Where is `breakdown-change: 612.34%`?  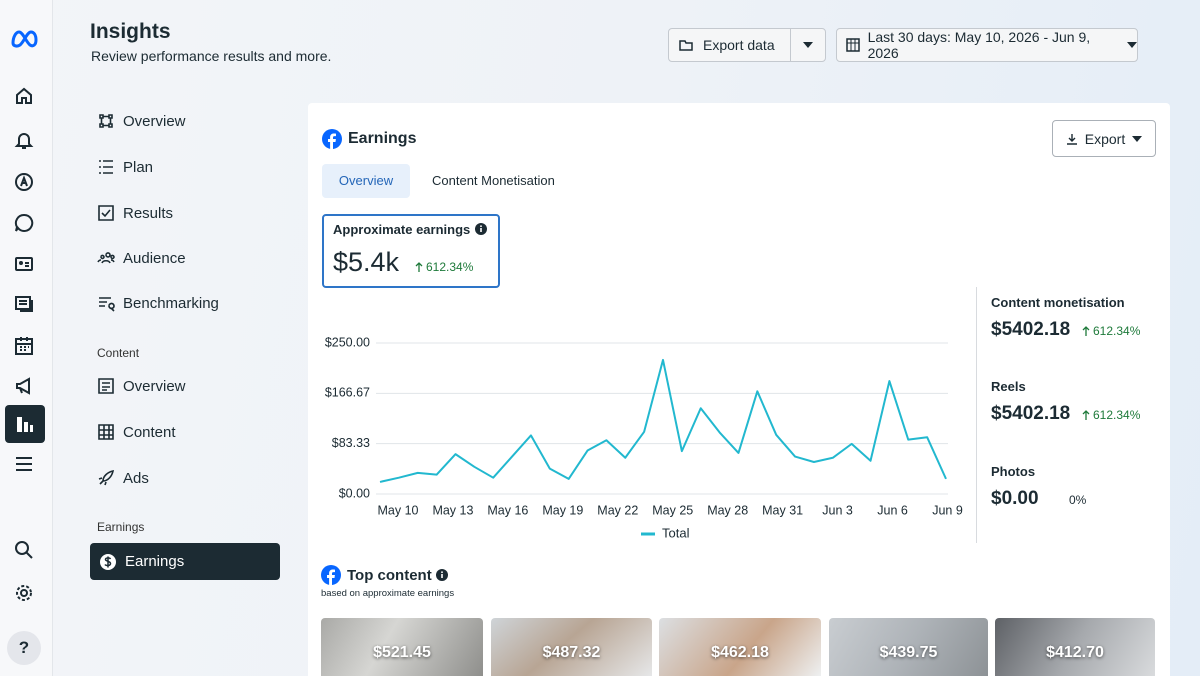
breakdown-change: 612.34% is located at coordinates (1111, 331).